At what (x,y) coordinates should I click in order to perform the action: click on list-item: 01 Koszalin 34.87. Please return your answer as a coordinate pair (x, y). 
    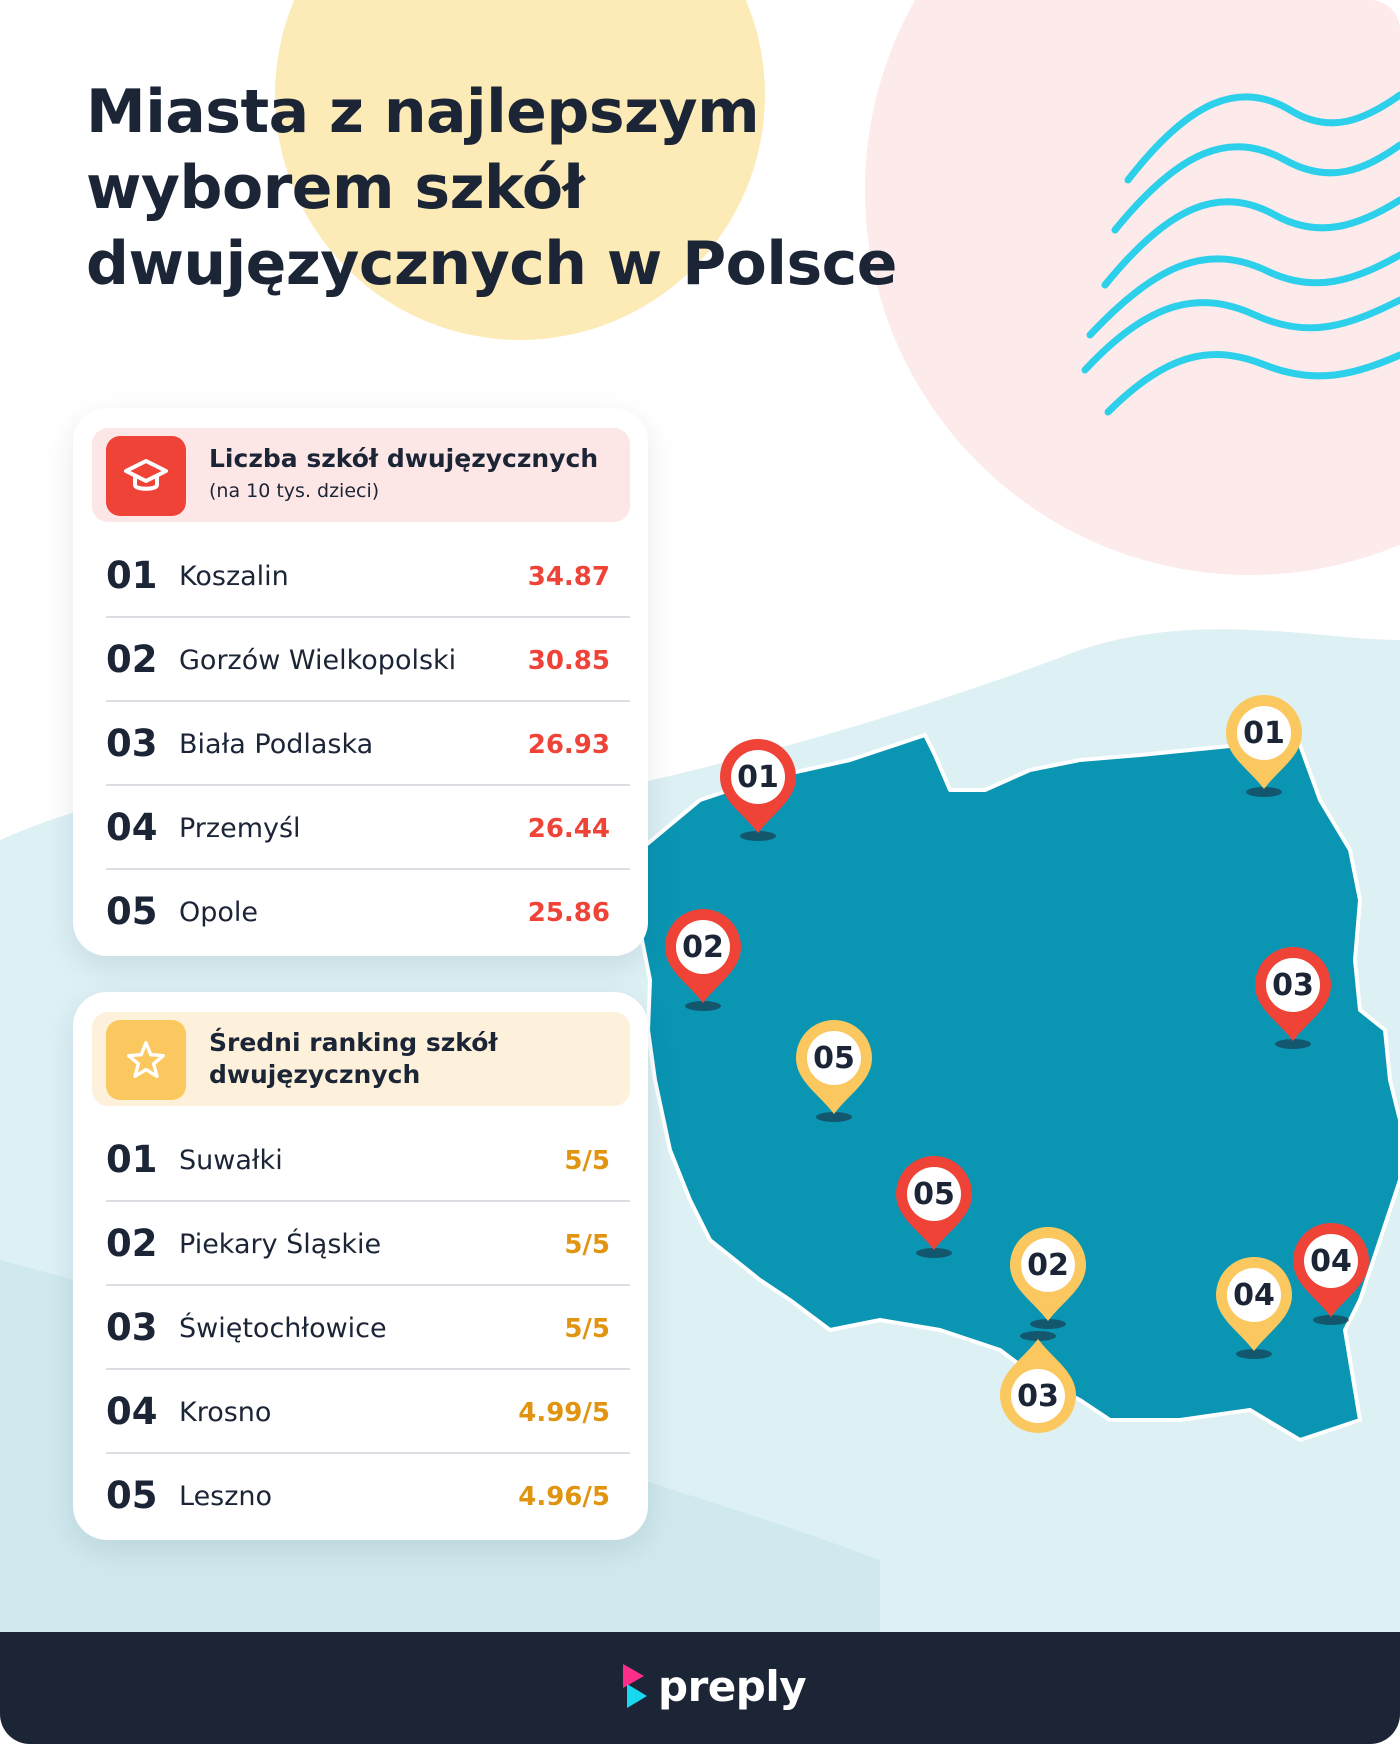
    Looking at the image, I should click on (368, 576).